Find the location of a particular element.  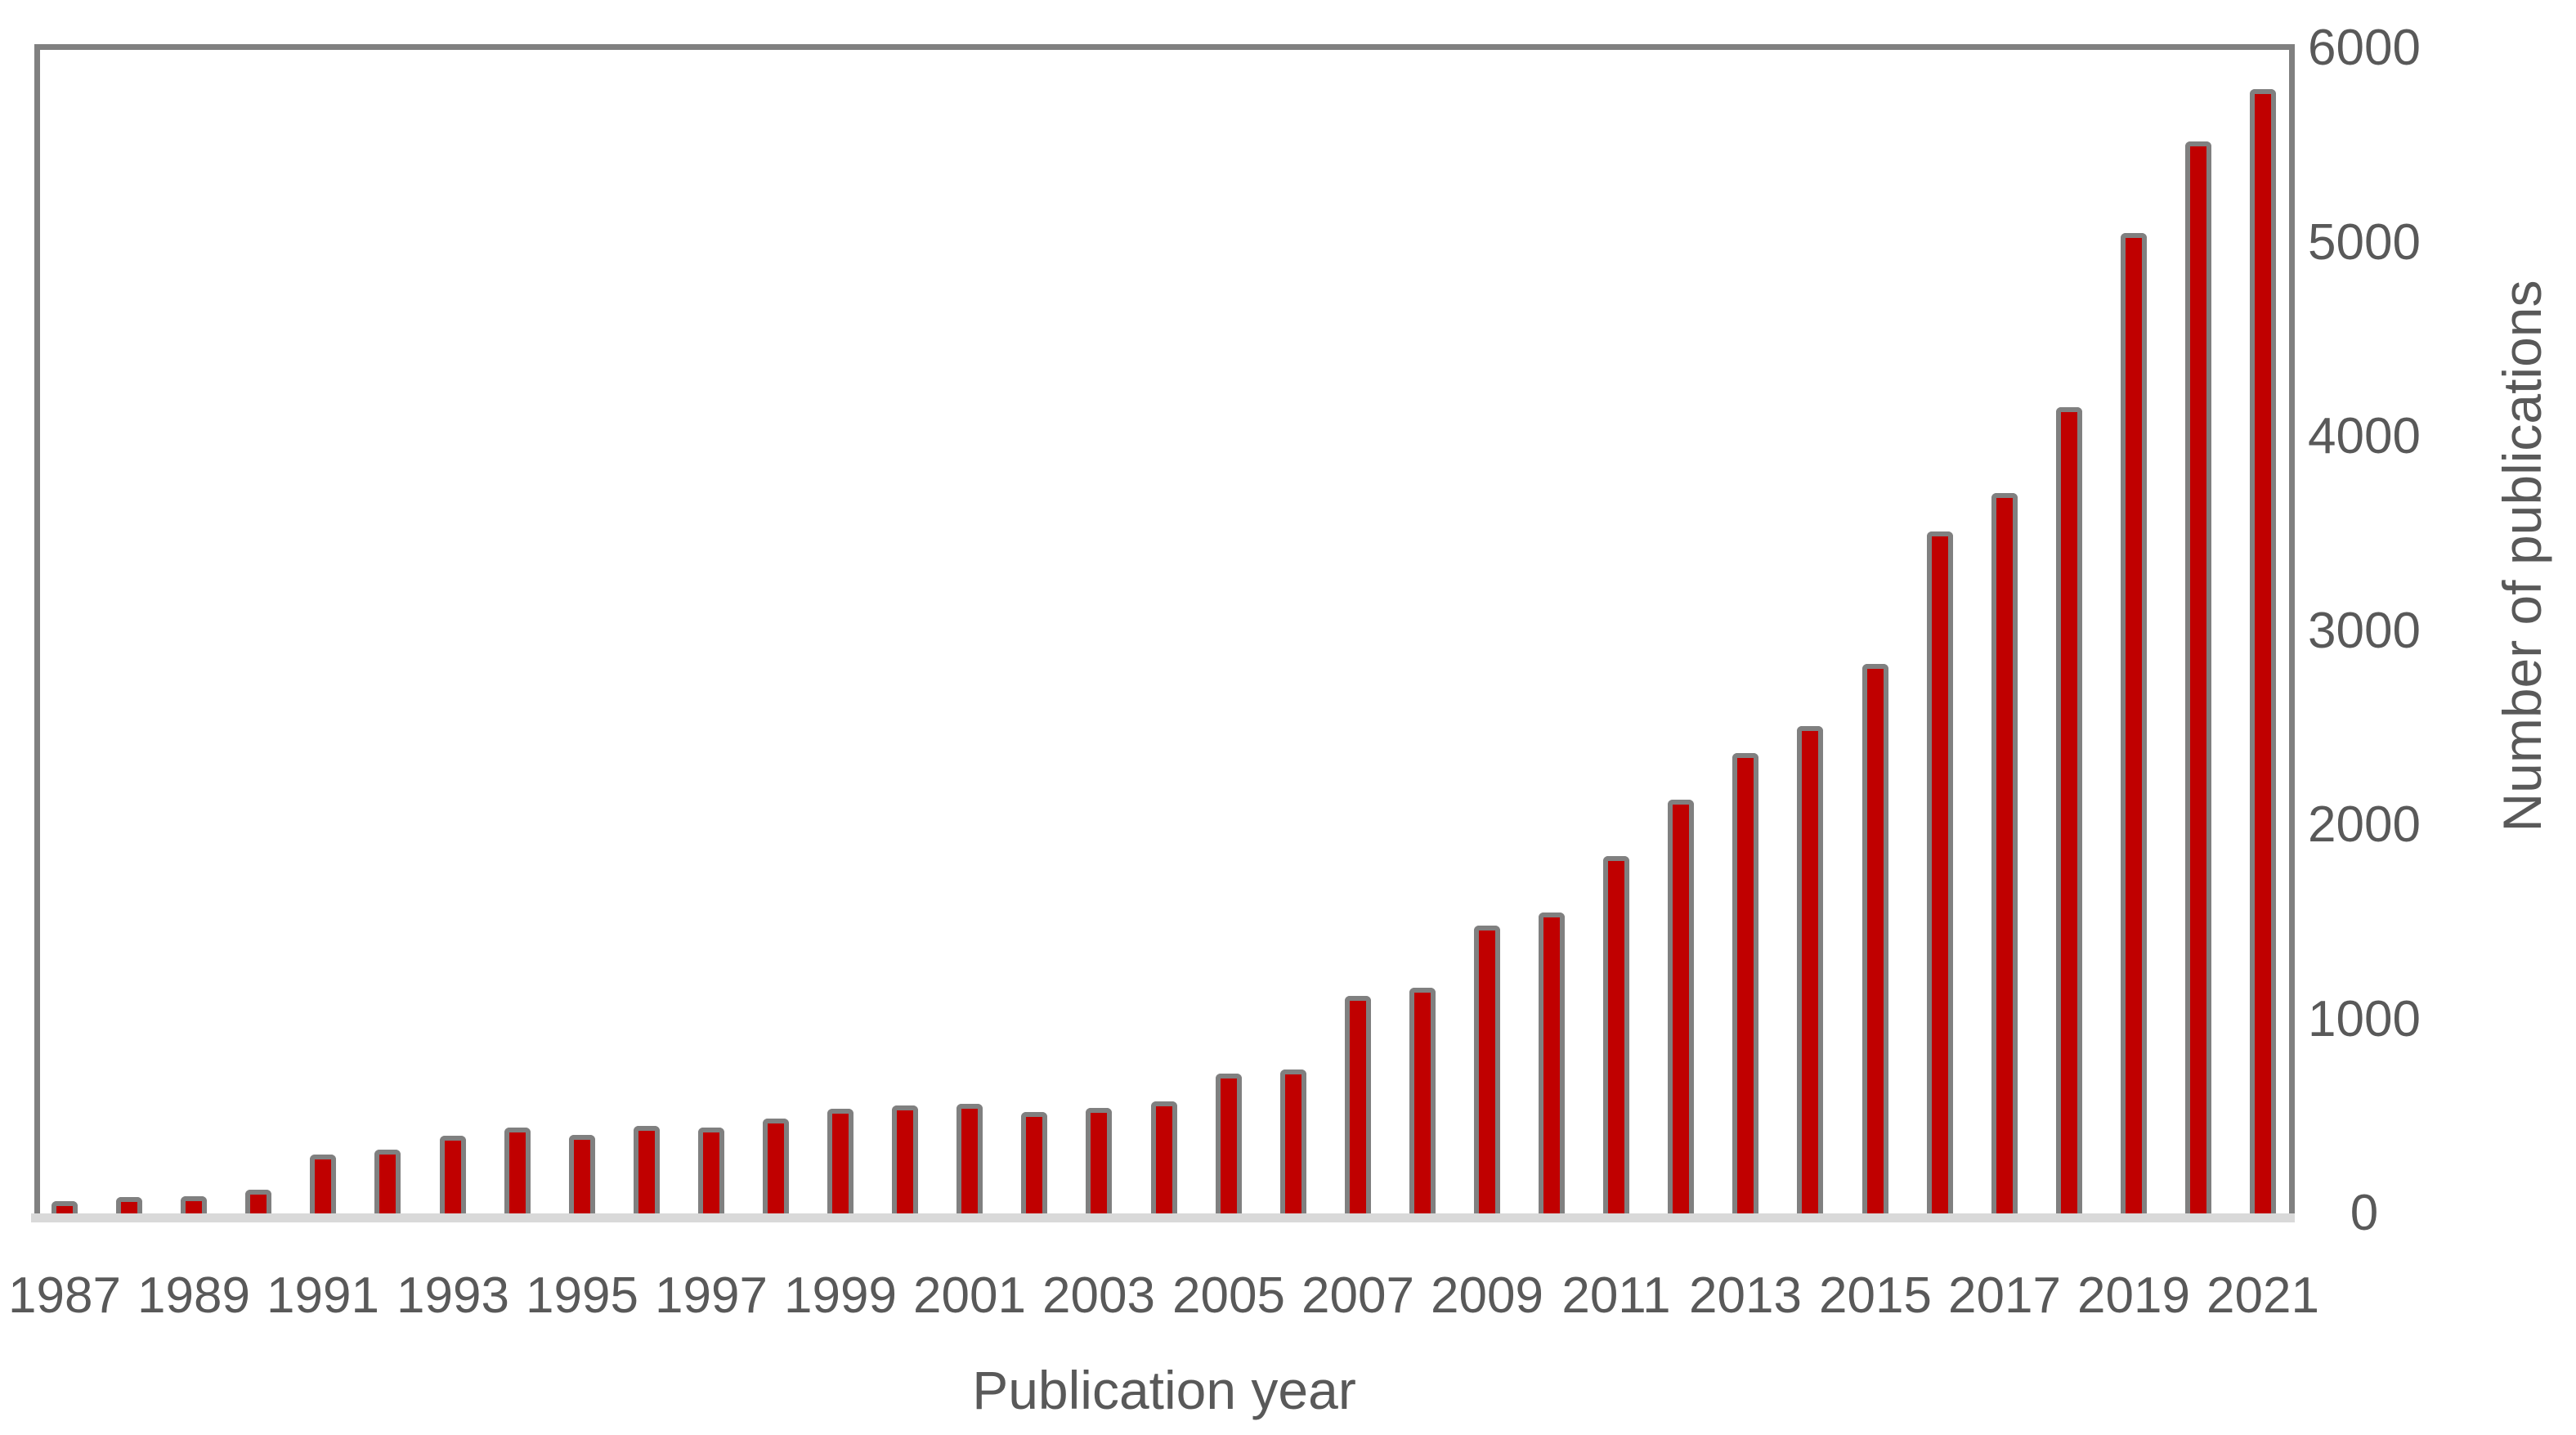

x-axis-title: Publication year is located at coordinates (1164, 1390).